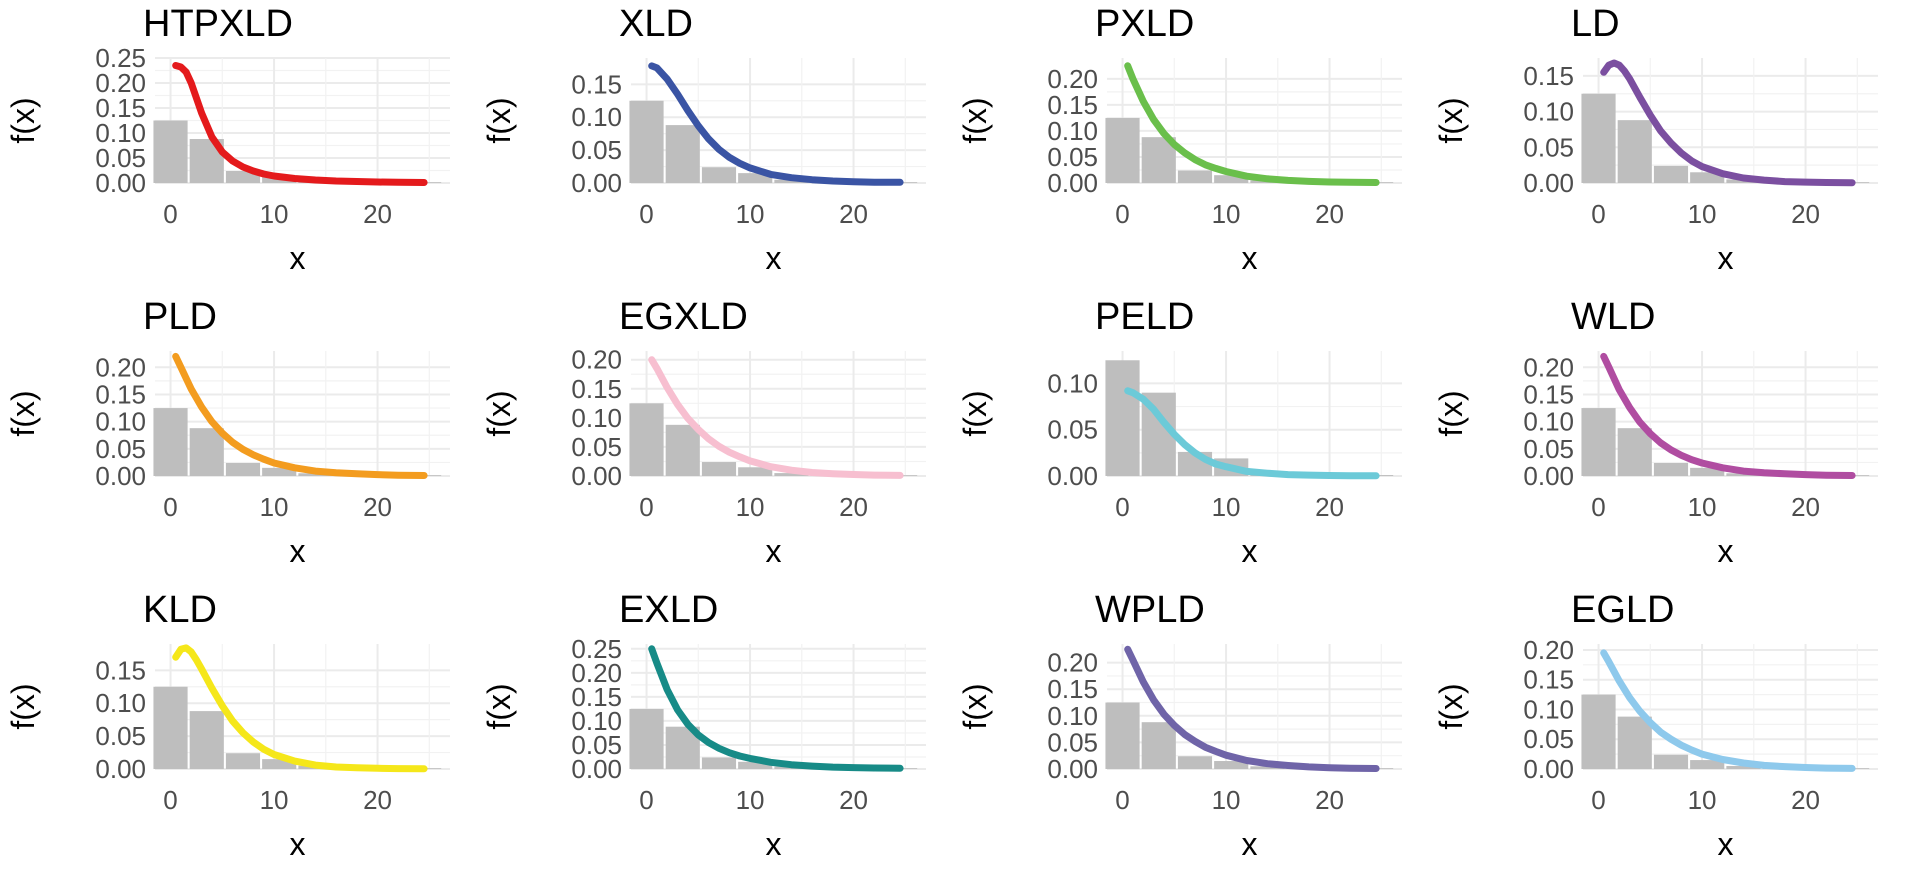  Describe the element at coordinates (1179, 432) in the screenshot. I see `chart-svg: PELD 0.00 0.05 0.10 0 10 20 x f(x)` at that location.